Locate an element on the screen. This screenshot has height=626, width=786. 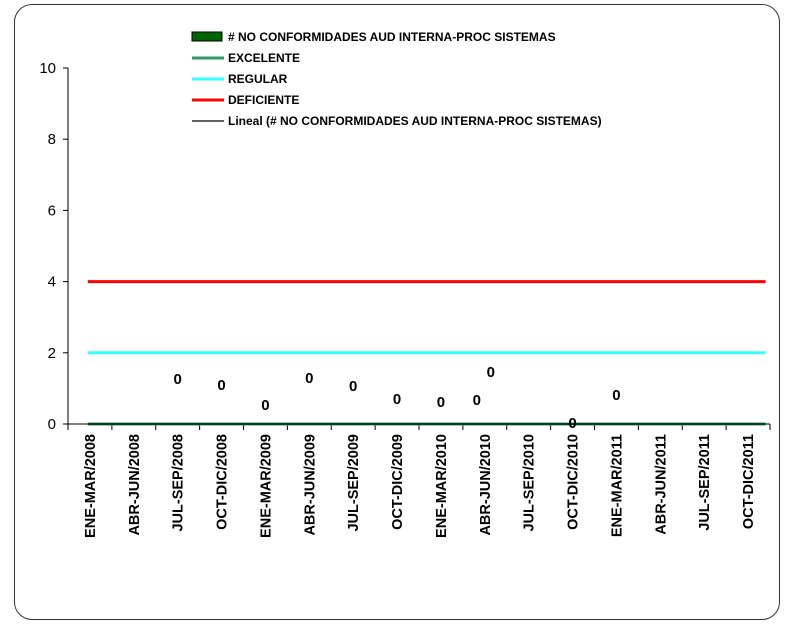
y-tick-label: 2 is located at coordinates (52, 353).